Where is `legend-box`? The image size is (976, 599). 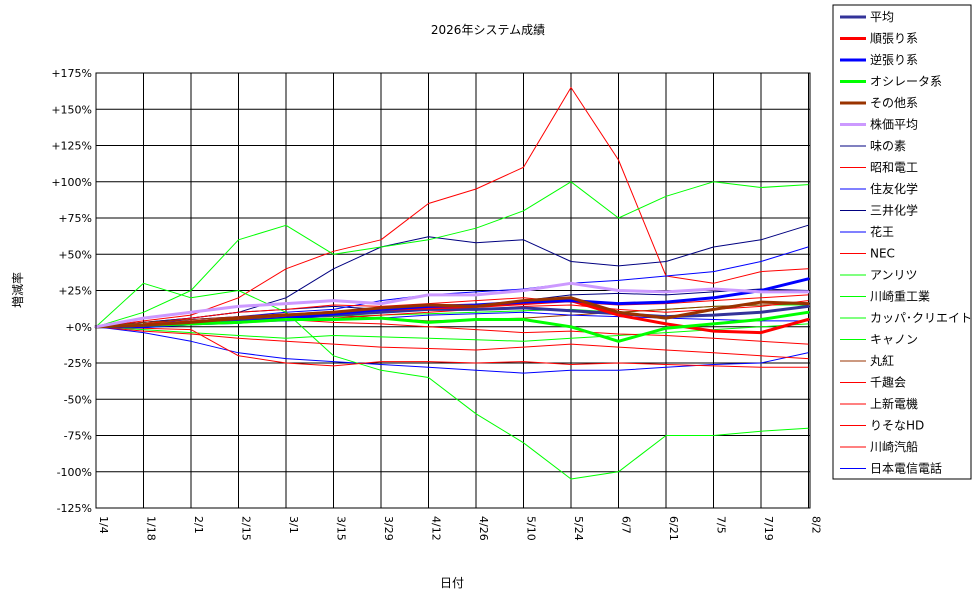 legend-box is located at coordinates (902, 242).